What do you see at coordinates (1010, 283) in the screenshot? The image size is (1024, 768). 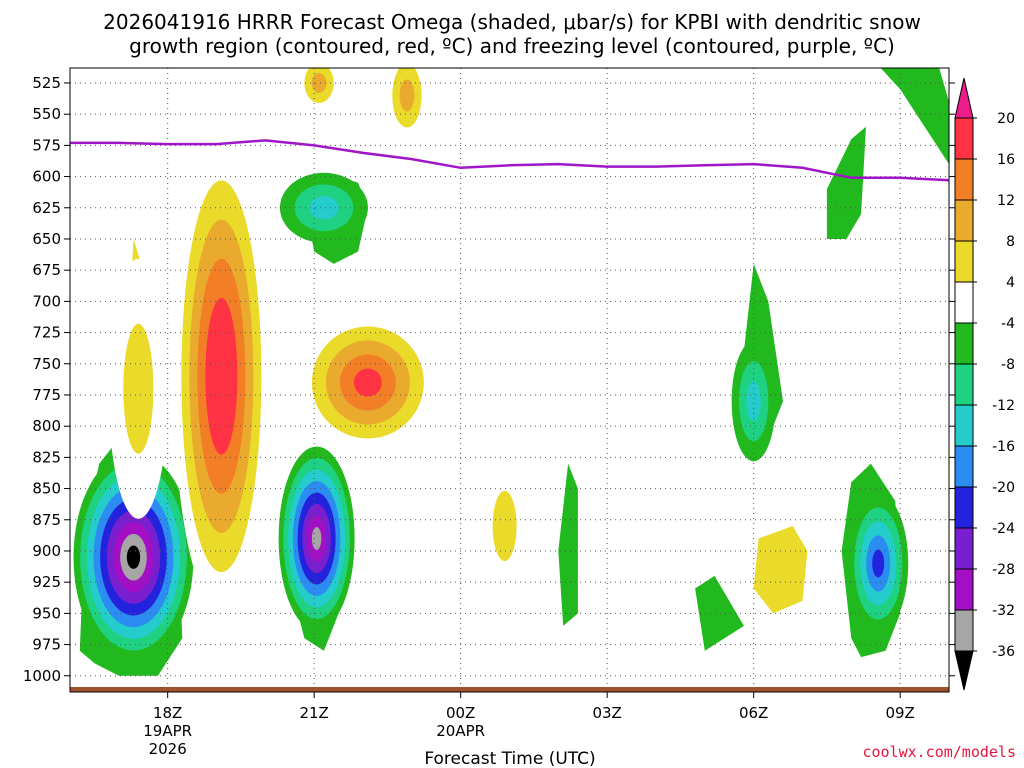 I see `colorbar-label-4: 4` at bounding box center [1010, 283].